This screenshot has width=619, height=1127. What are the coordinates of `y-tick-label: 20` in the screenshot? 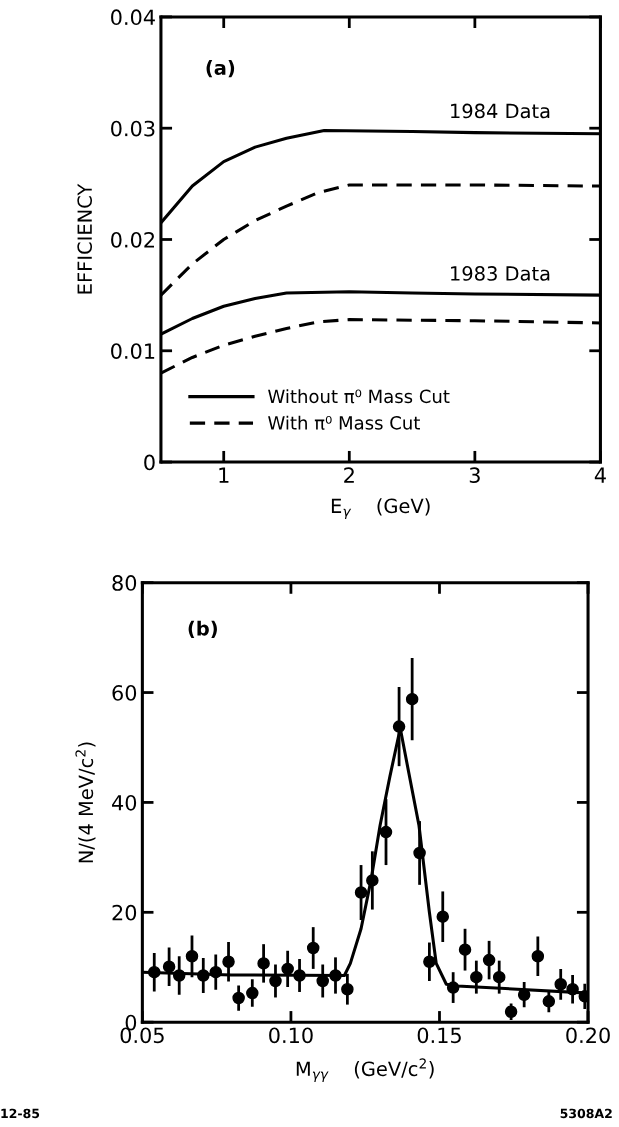 It's located at (124, 912).